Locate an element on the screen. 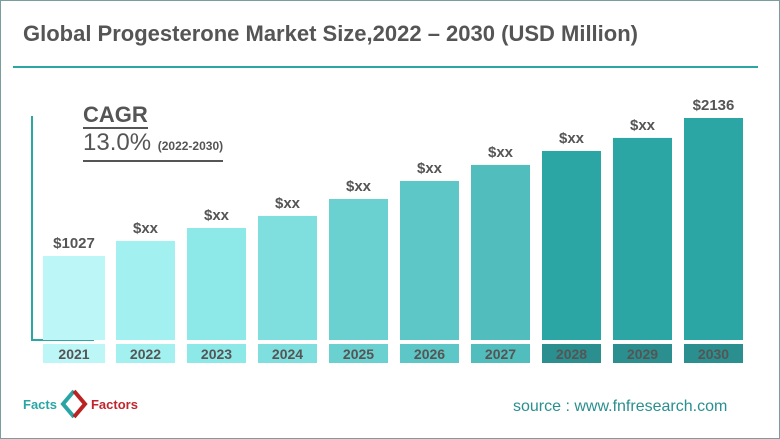 Image resolution: width=780 pixels, height=439 pixels. cagr-box: CAGR 13.0% (2022-2030) is located at coordinates (153, 132).